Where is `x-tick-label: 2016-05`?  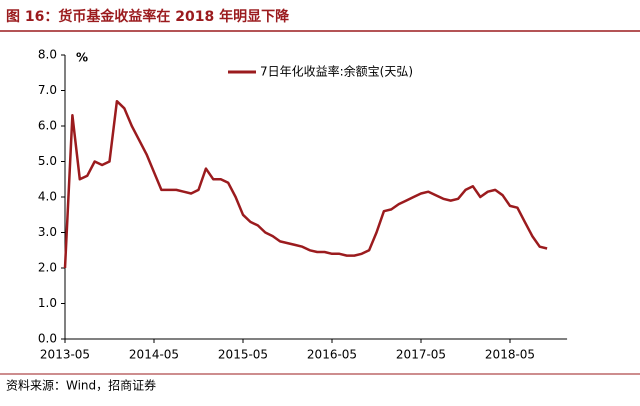 x-tick-label: 2016-05 is located at coordinates (332, 355).